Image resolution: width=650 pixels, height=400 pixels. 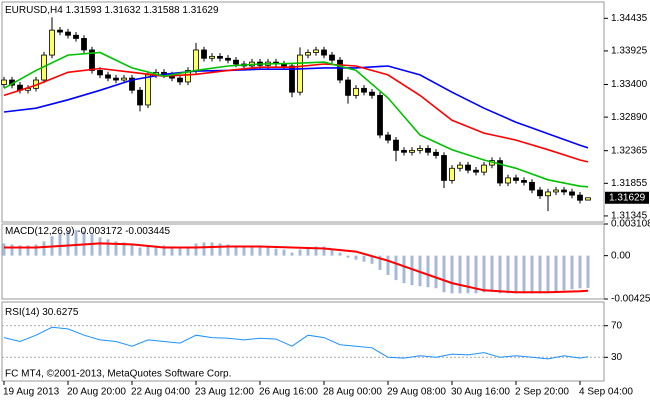 I want to click on last-low: 1.31588, so click(x=161, y=10).